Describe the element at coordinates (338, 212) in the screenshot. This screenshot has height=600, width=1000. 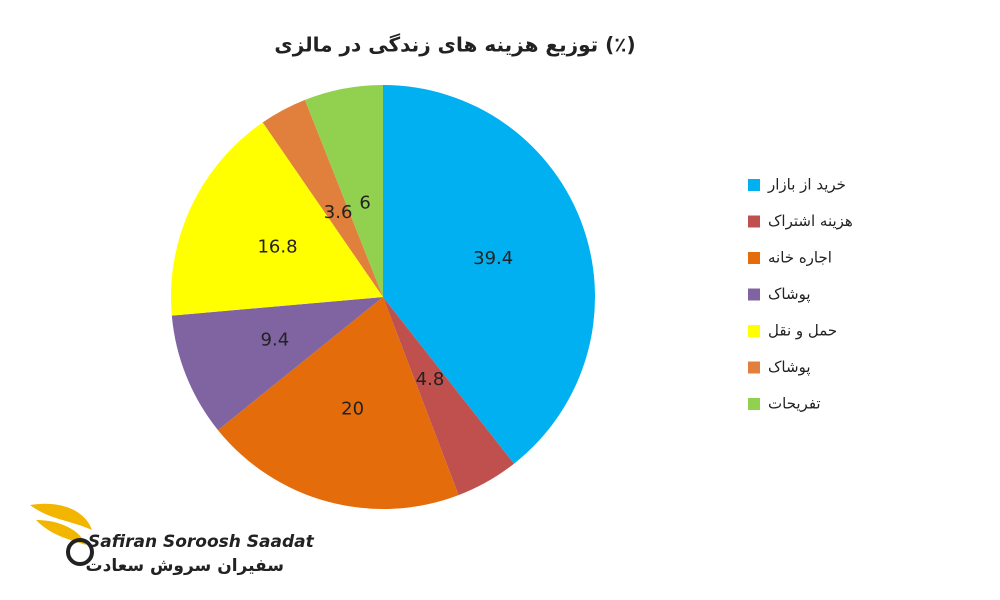
I see `data-label: 3.6` at that location.